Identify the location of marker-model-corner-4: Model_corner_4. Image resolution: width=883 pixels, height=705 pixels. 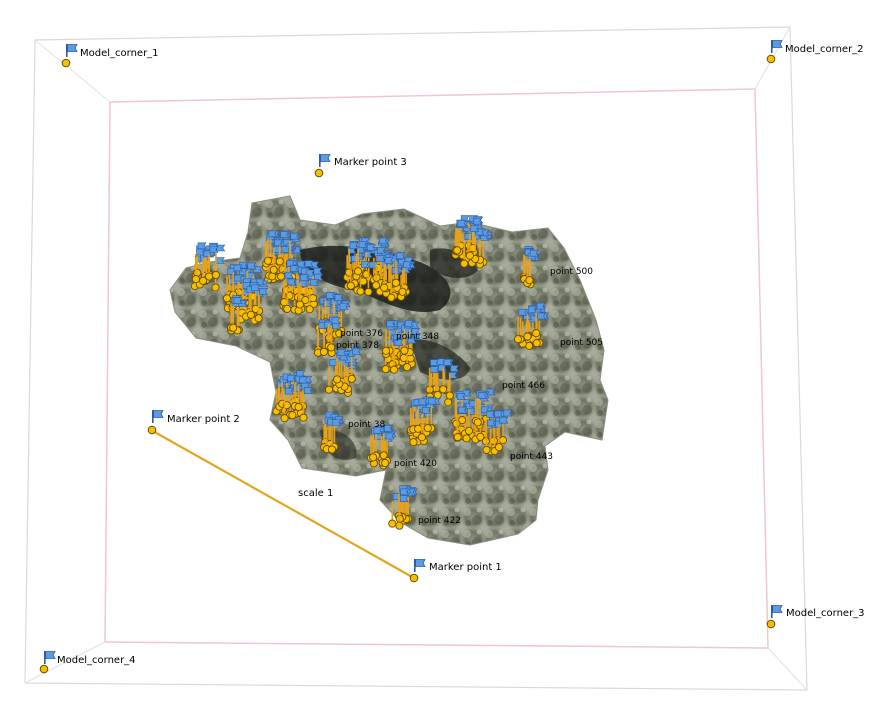
(87, 662).